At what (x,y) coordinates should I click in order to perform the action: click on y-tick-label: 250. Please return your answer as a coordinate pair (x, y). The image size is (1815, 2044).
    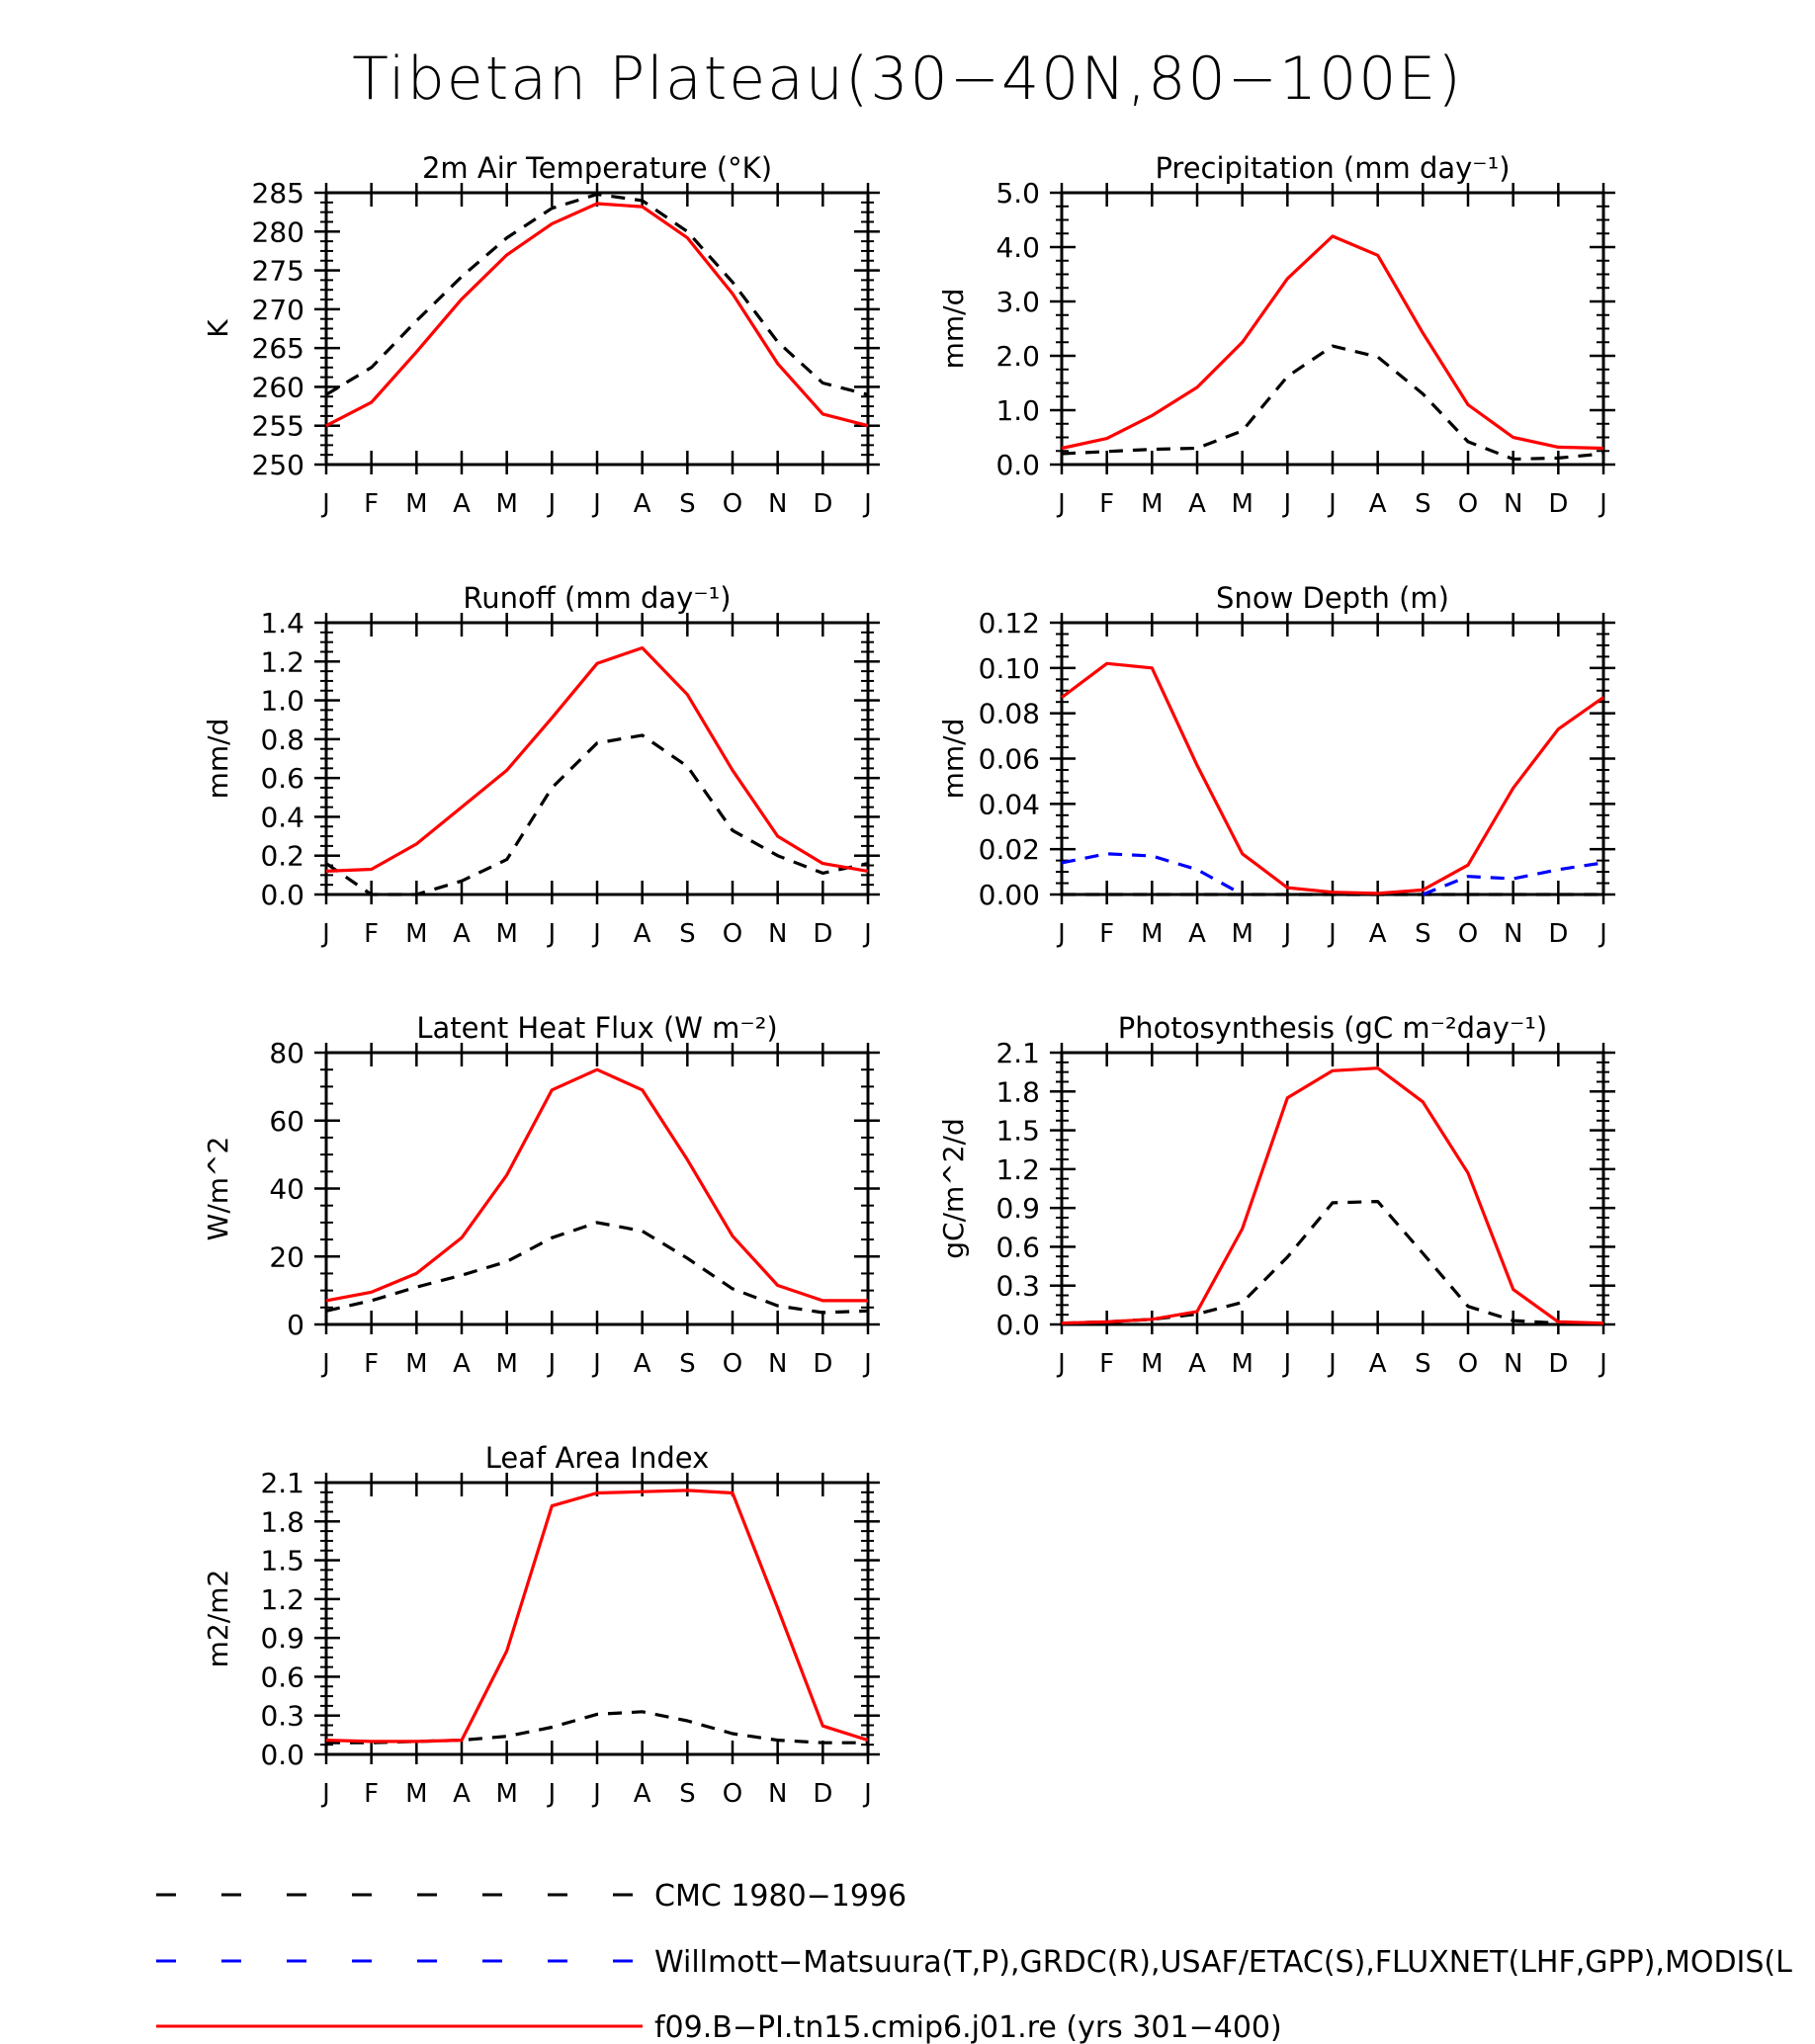
    Looking at the image, I should click on (278, 465).